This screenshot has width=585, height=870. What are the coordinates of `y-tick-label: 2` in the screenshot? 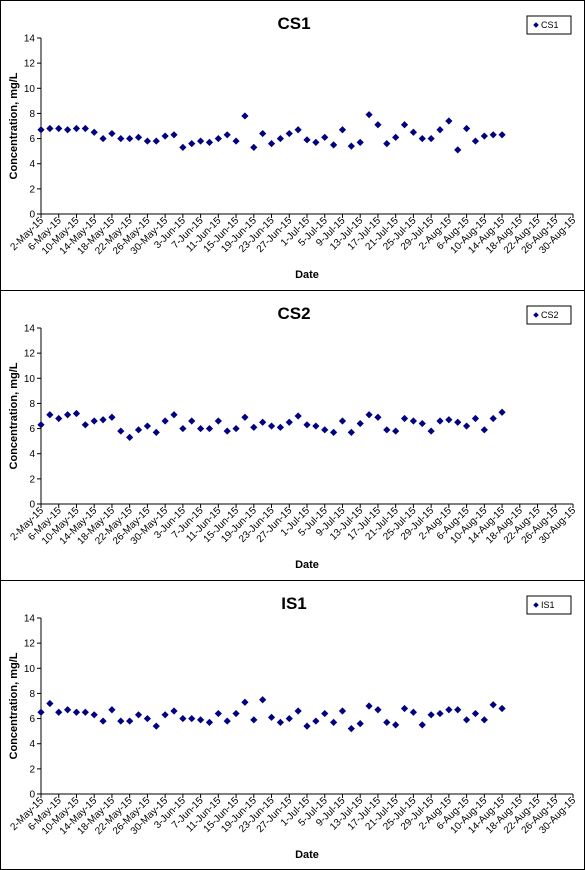 It's located at (32, 479).